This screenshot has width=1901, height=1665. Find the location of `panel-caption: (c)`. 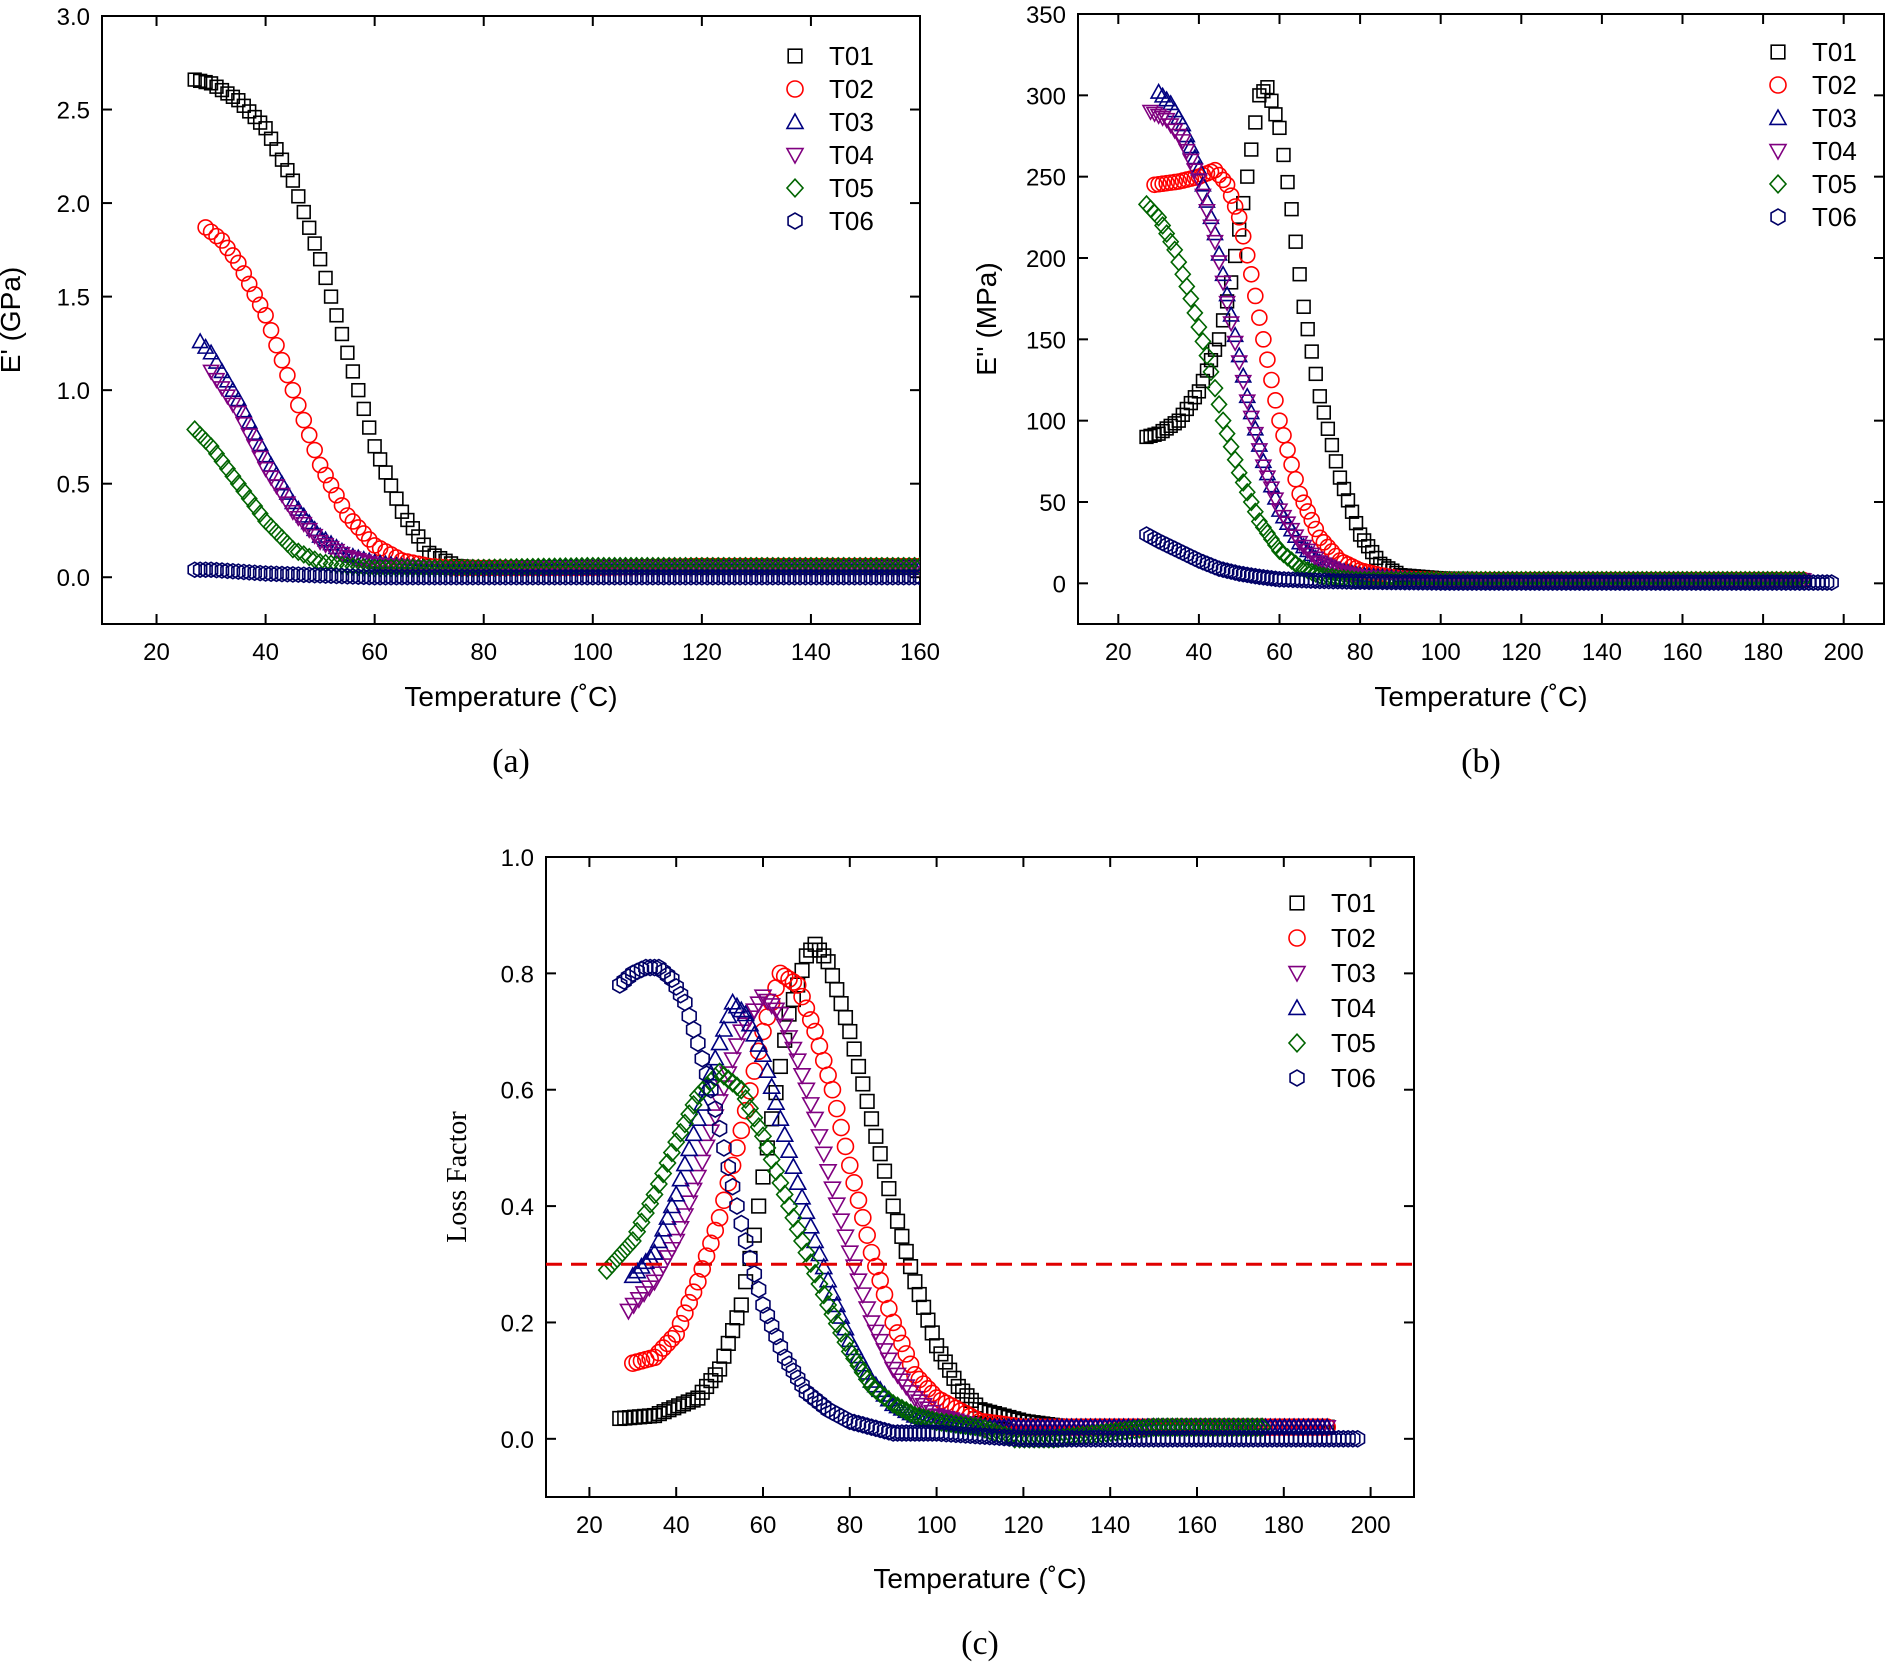

panel-caption: (c) is located at coordinates (980, 1643).